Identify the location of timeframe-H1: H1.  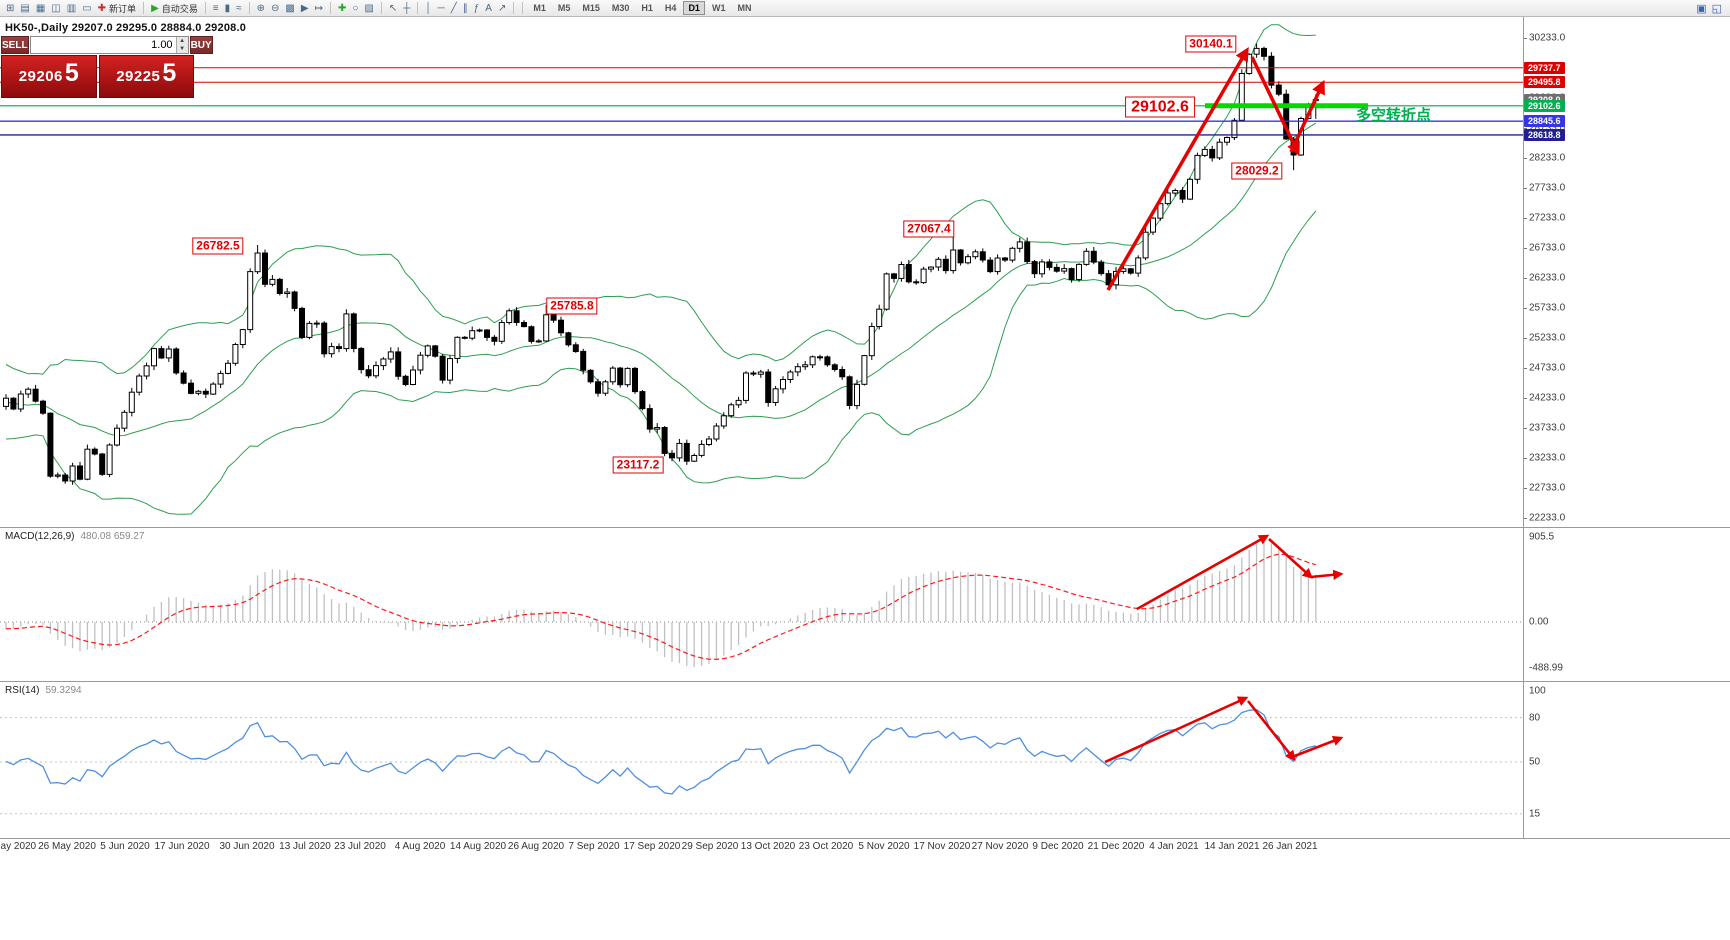
(647, 8).